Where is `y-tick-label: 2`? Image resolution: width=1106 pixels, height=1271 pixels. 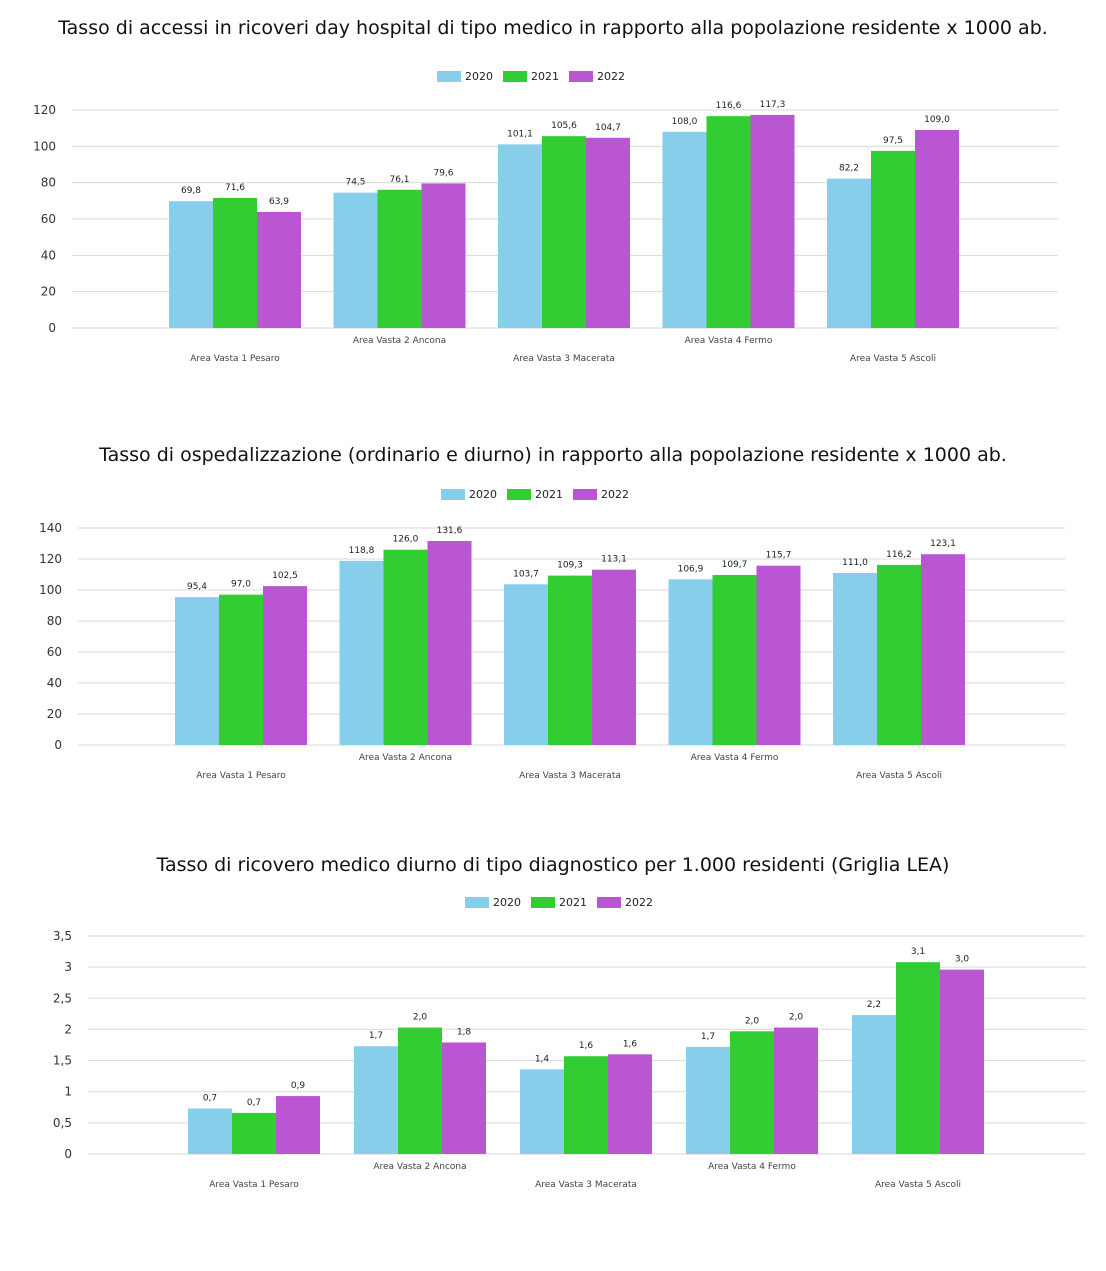 y-tick-label: 2 is located at coordinates (68, 1029).